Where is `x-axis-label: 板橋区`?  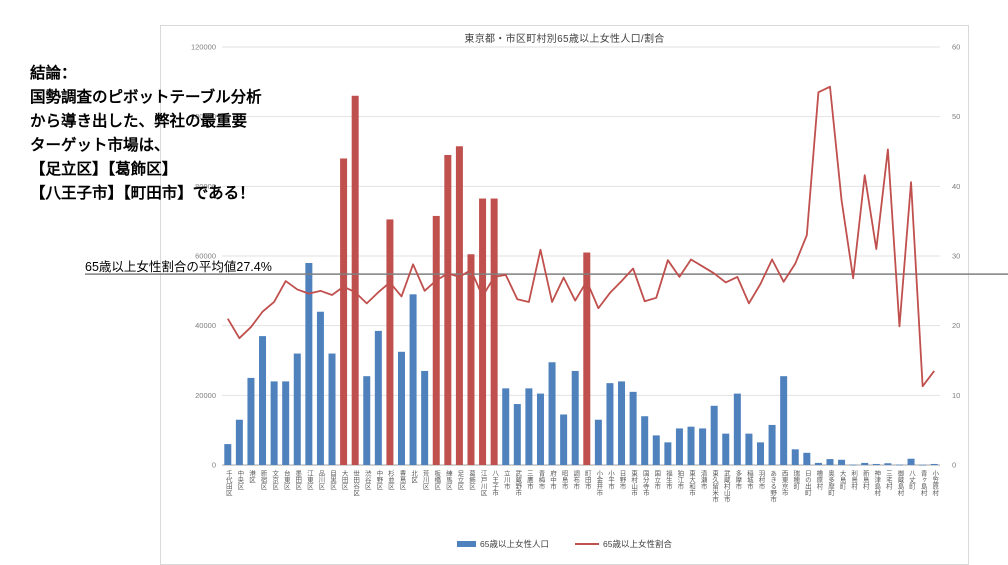 x-axis-label: 板橋区 is located at coordinates (436, 480).